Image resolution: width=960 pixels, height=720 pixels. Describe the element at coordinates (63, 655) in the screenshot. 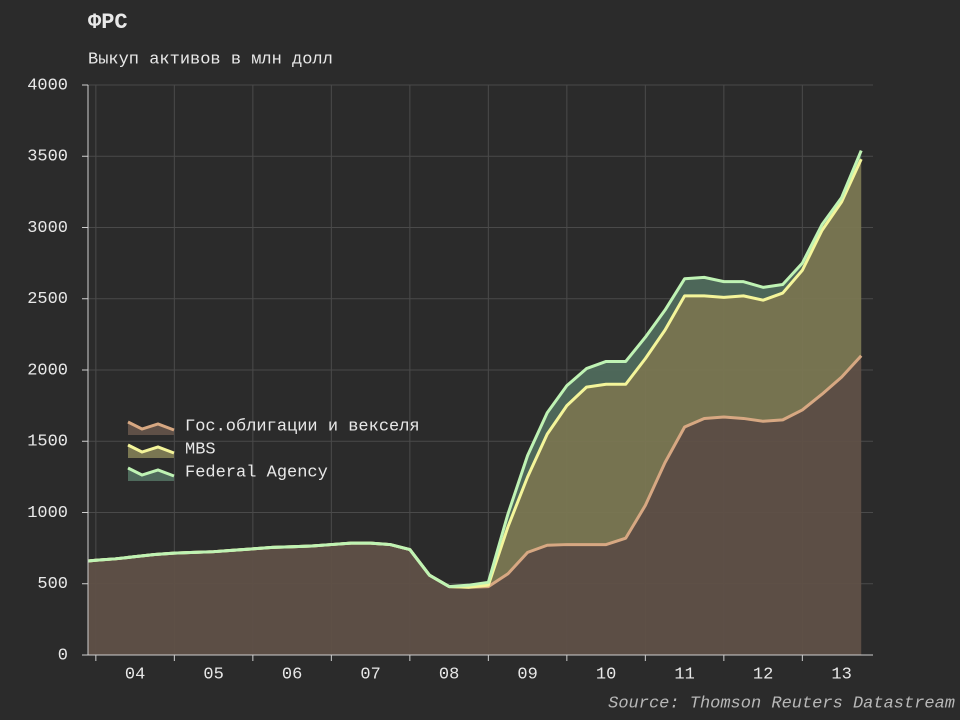

I see `y-tick-label: 0` at that location.